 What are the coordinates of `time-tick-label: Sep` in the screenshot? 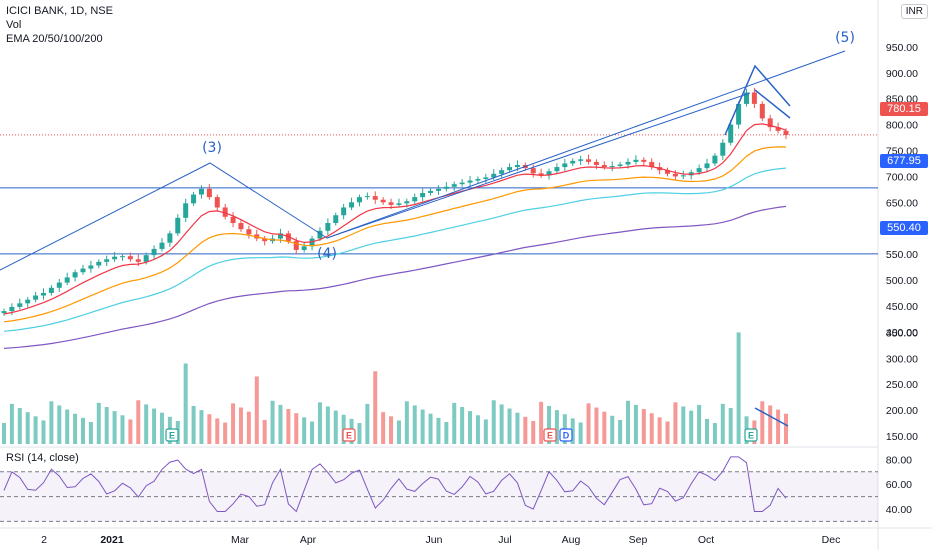 It's located at (638, 540).